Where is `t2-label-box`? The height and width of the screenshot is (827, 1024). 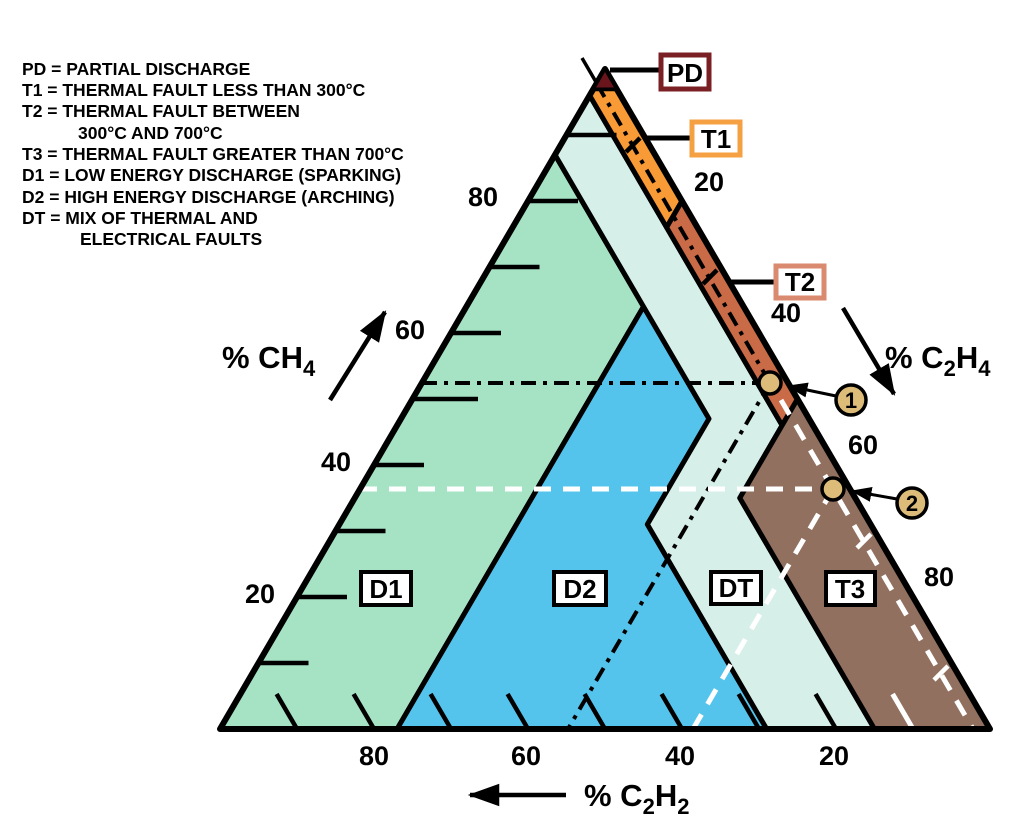 t2-label-box is located at coordinates (800, 282).